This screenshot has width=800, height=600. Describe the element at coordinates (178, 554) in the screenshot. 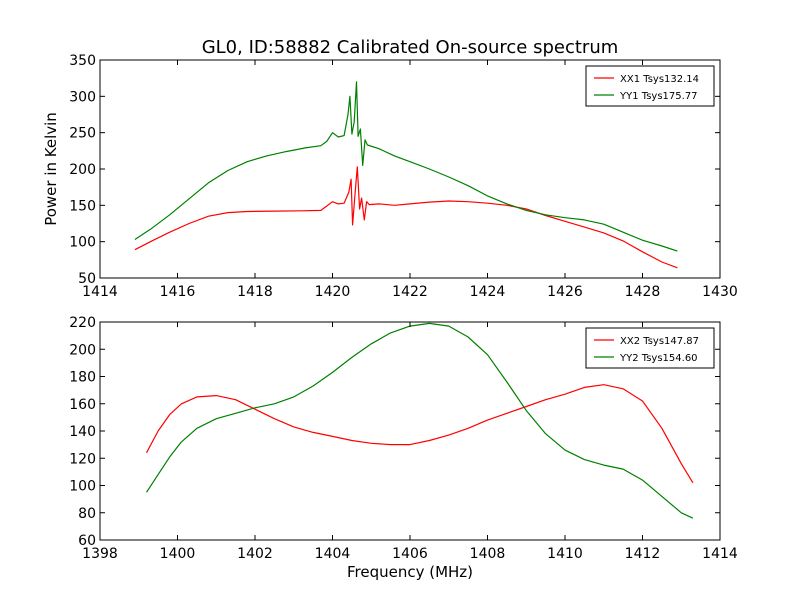

I see `x-tick-label: 1400` at that location.